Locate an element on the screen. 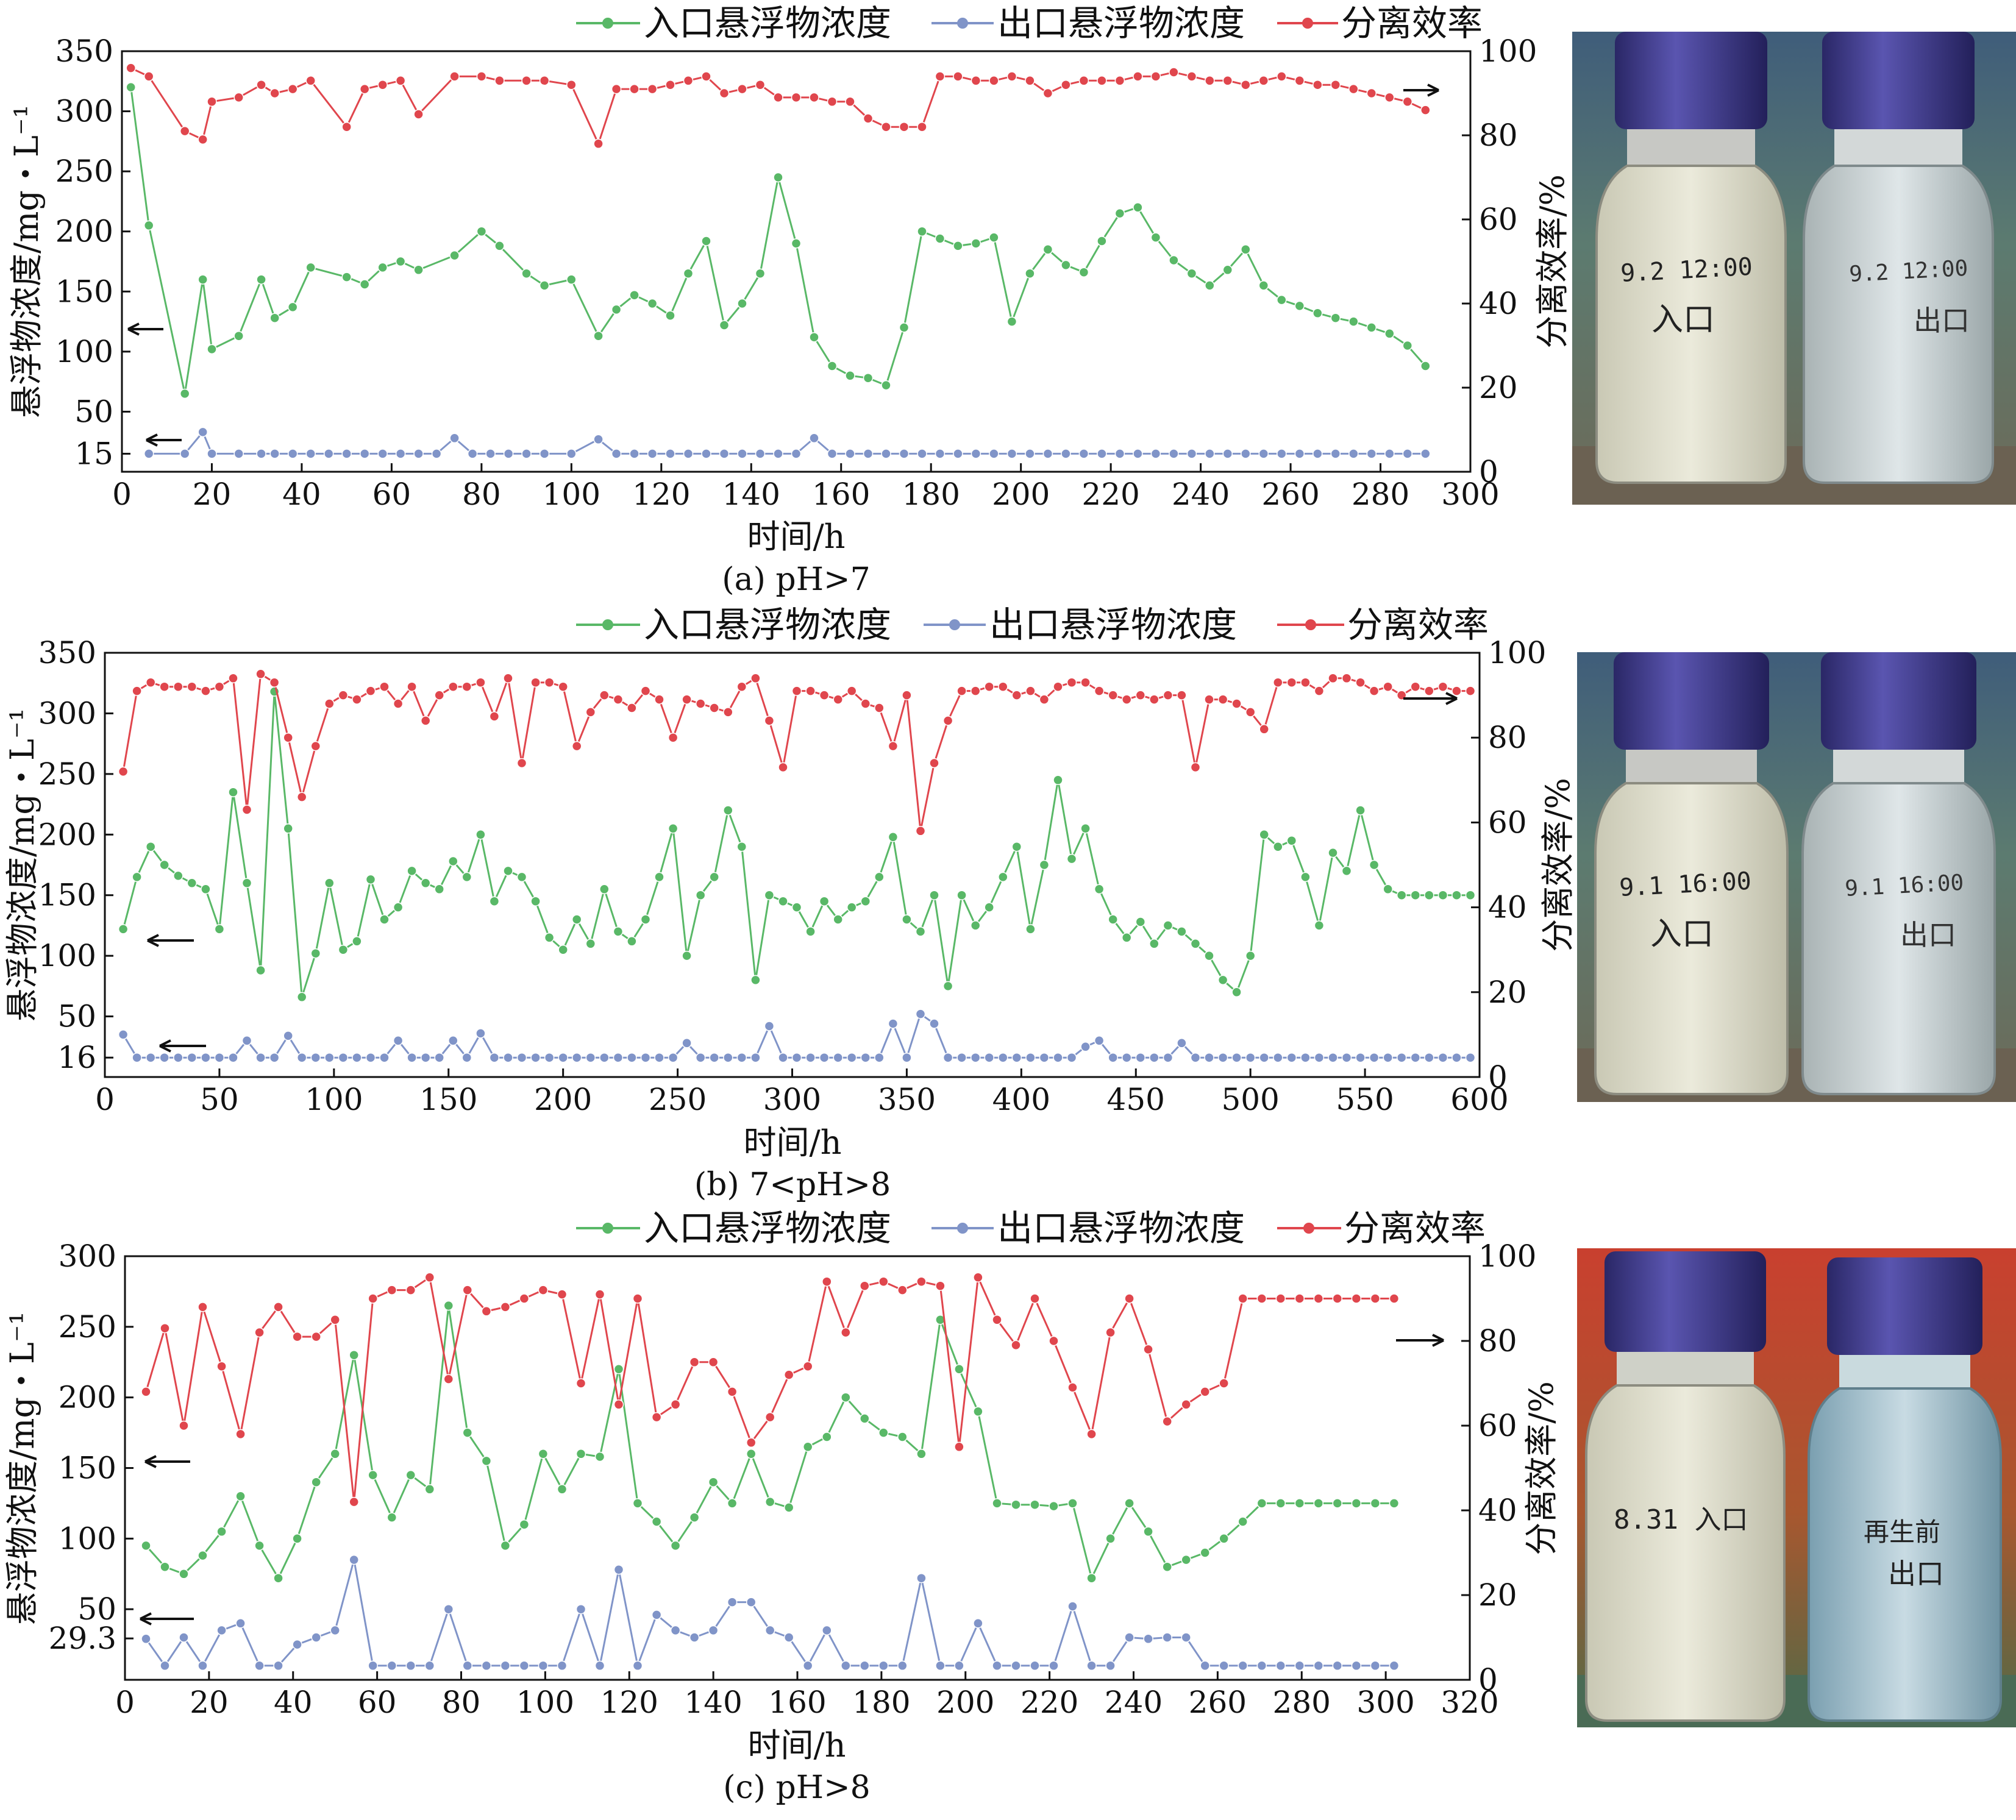 The height and width of the screenshot is (1820, 2016). caption-a: (a) pH>7 is located at coordinates (796, 579).